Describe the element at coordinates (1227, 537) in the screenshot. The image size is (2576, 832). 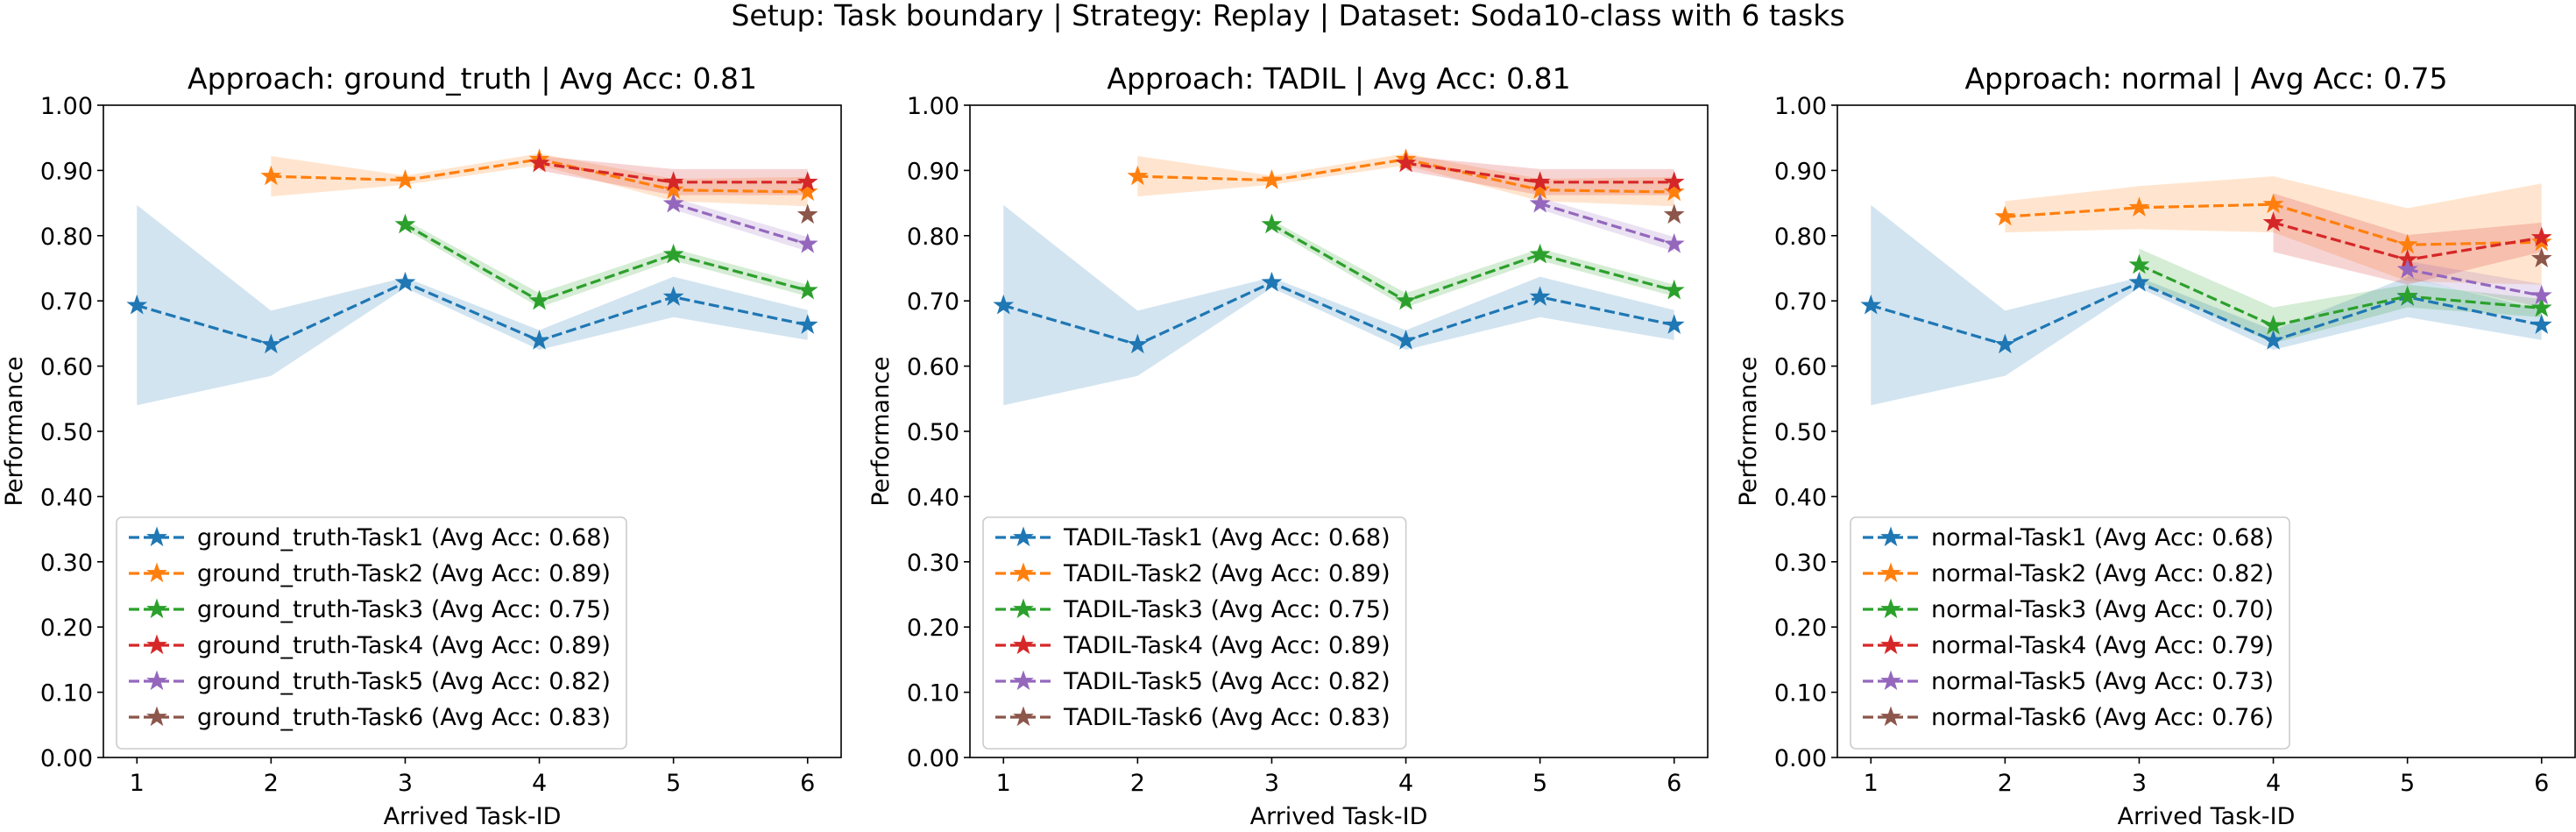
I see `legend-label: TADIL-Task1 (Avg Acc: 0.68)` at that location.